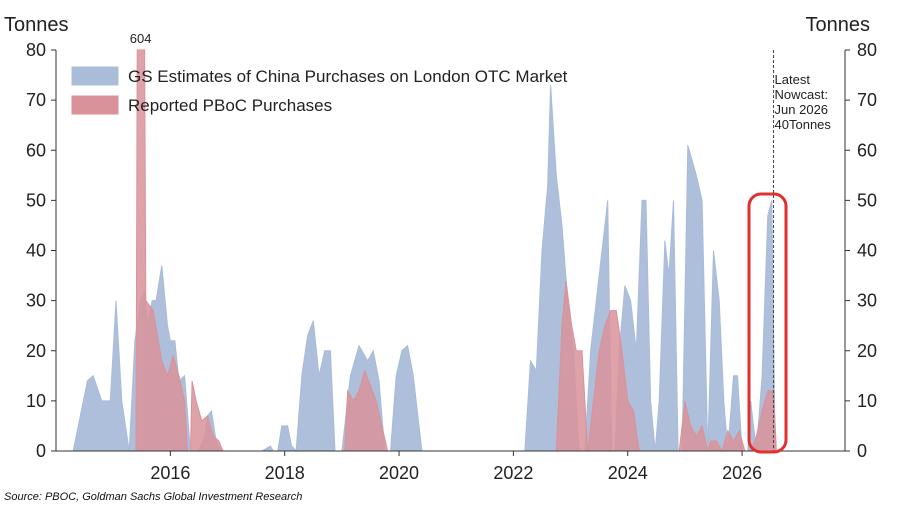  What do you see at coordinates (803, 124) in the screenshot?
I see `nowcast-annotation: 40Tonnes` at bounding box center [803, 124].